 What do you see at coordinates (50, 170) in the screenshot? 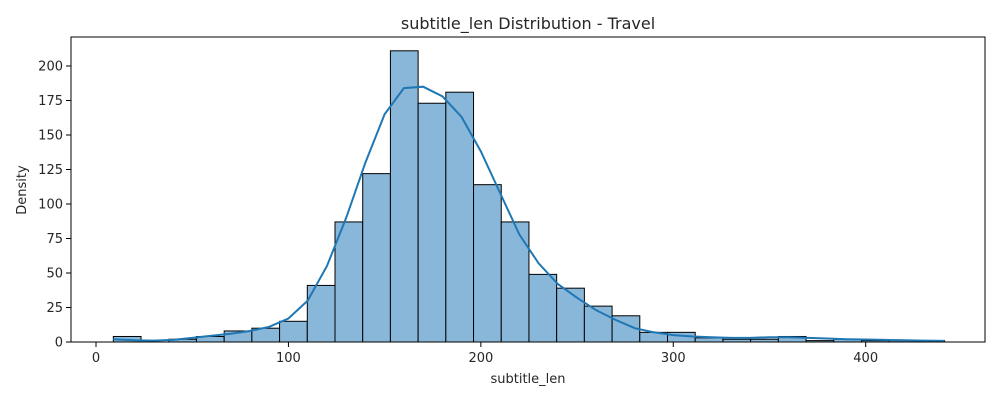
I see `y-tick-label: 125` at bounding box center [50, 170].